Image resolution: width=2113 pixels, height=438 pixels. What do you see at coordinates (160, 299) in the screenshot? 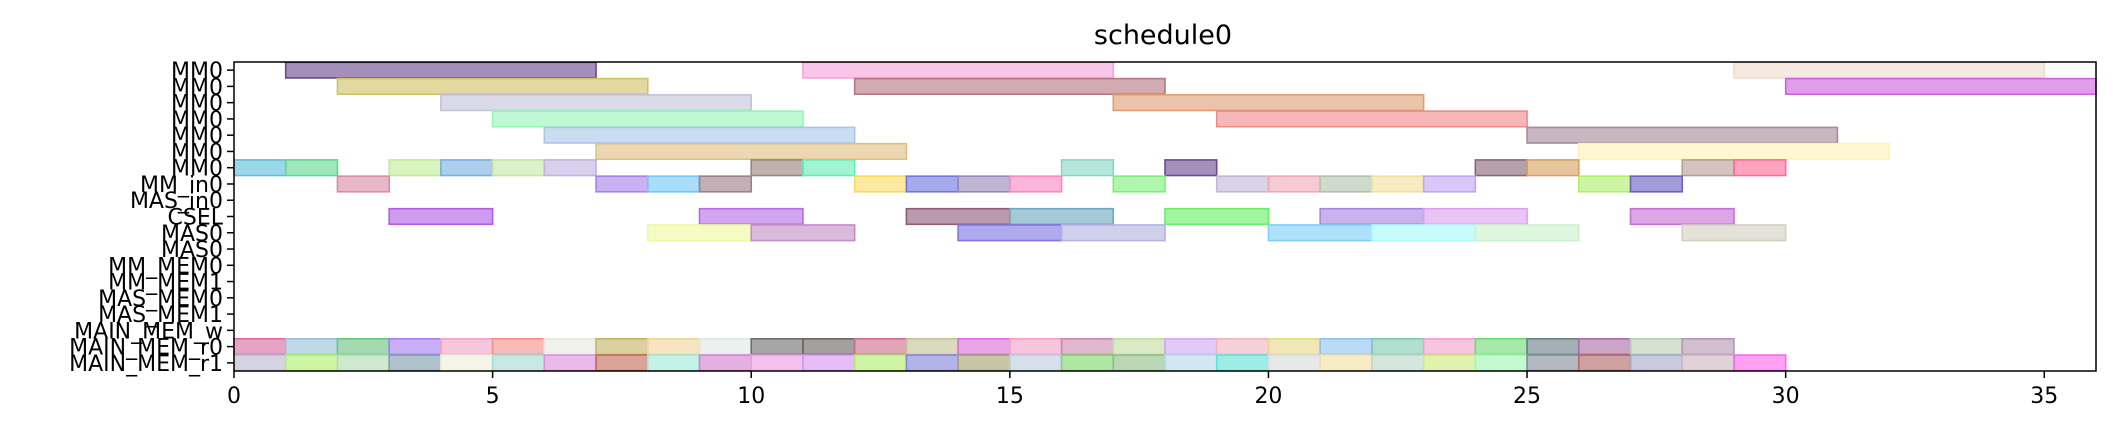
I see `y-tick-label: MAS_MEM0` at bounding box center [160, 299].